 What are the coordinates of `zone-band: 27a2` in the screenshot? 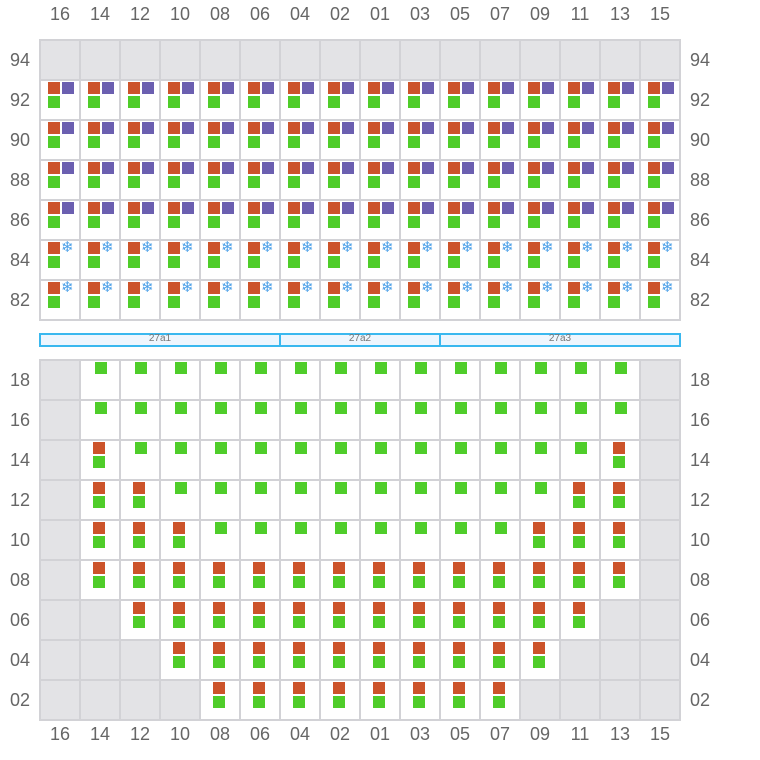 It's located at (360, 340).